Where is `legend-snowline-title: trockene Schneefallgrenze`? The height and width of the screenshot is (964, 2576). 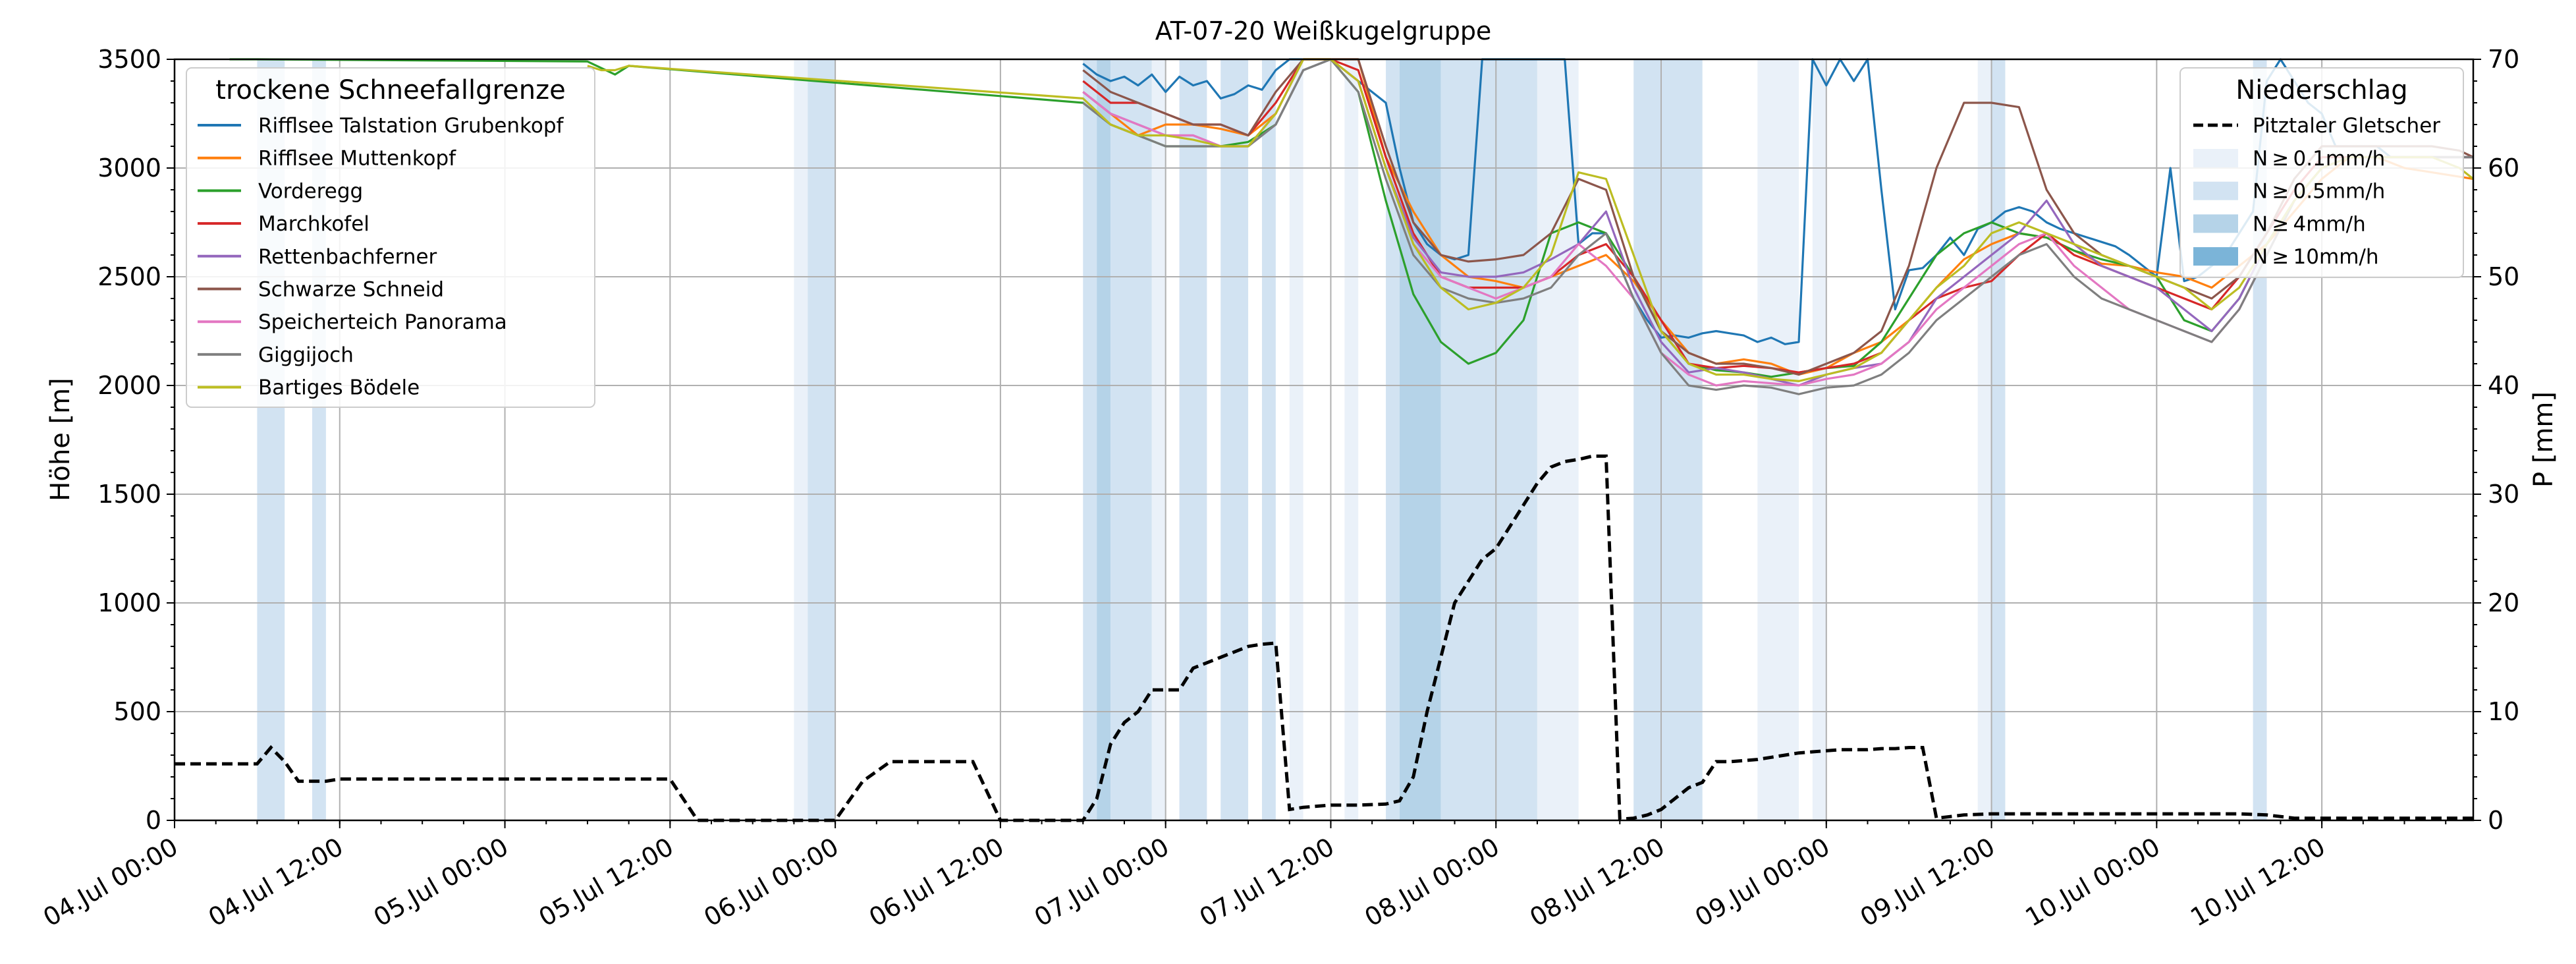 legend-snowline-title: trockene Schneefallgrenze is located at coordinates (390, 90).